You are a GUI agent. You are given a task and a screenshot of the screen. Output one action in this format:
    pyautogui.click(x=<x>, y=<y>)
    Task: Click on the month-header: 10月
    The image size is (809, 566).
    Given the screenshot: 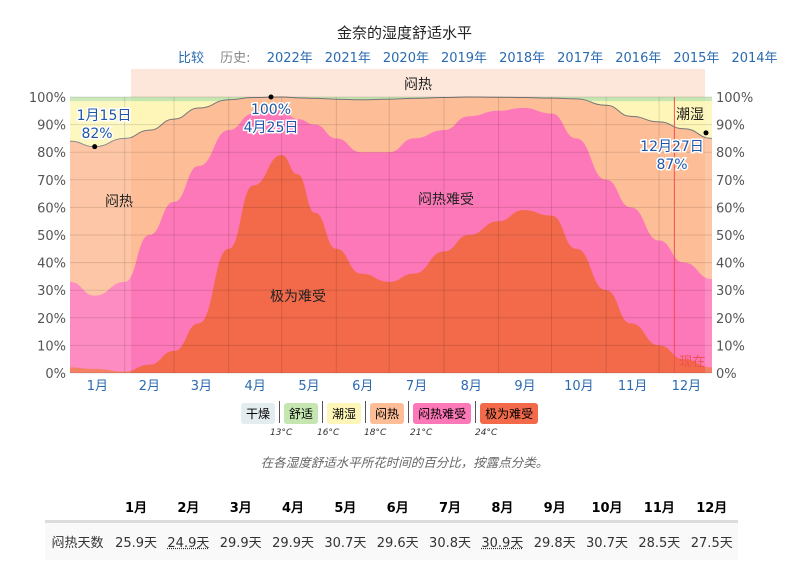 What is the action you would take?
    pyautogui.click(x=607, y=508)
    